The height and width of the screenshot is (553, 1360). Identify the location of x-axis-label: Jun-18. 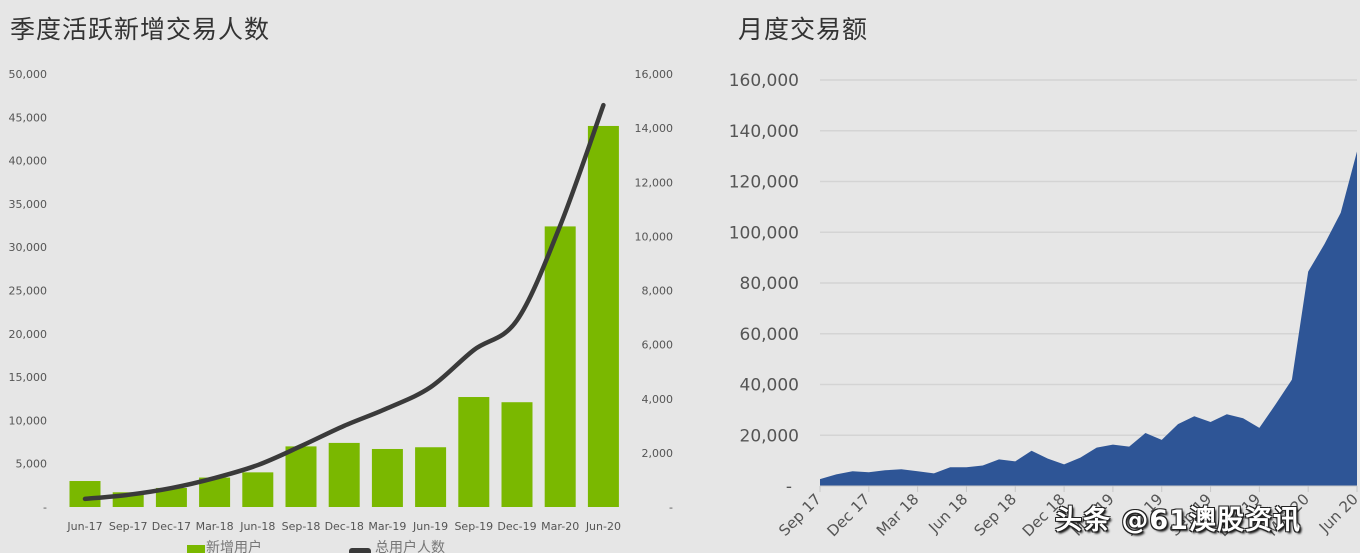
(257, 526).